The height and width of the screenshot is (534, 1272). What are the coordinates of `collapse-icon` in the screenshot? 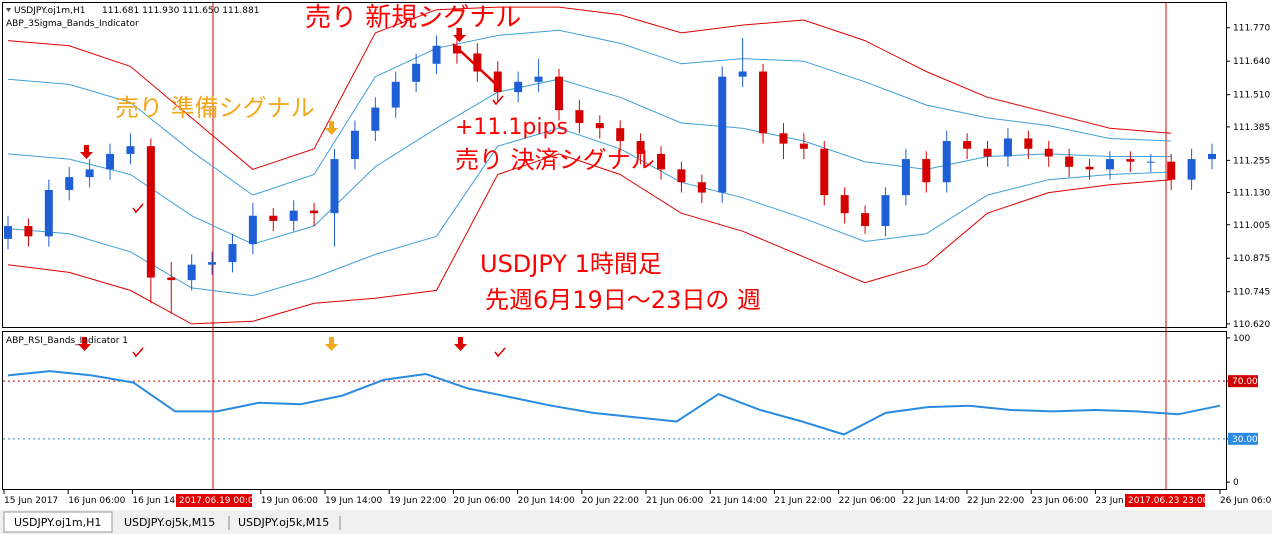 It's located at (8, 10).